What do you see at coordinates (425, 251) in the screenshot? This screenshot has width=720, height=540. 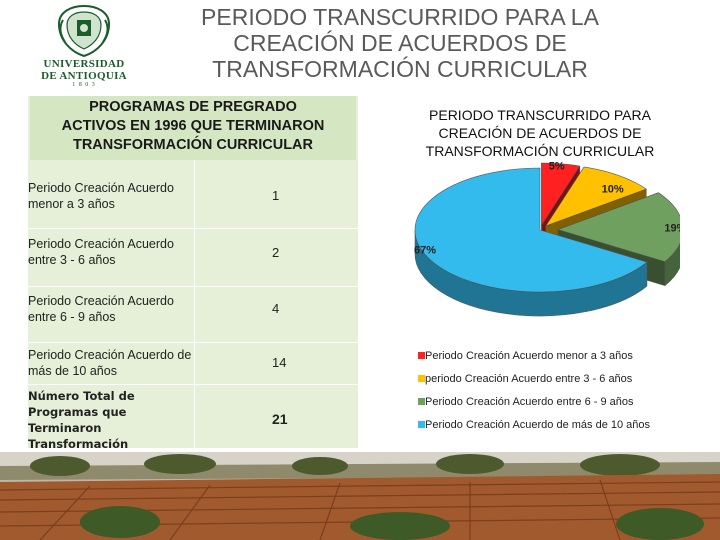 I see `pie-data-label: 67%` at bounding box center [425, 251].